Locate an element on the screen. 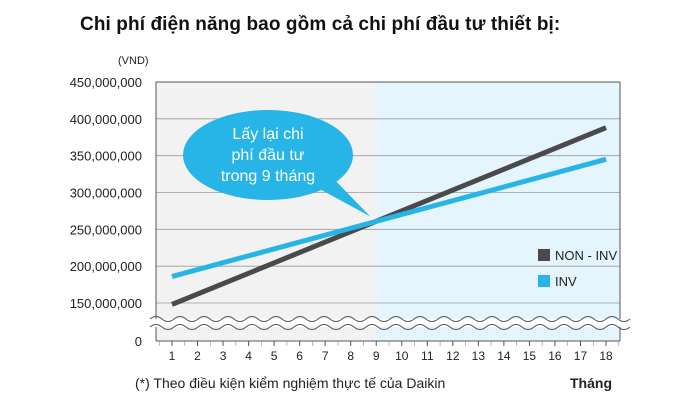 This screenshot has height=414, width=686. callout-text-line: Lấy lại chi is located at coordinates (267, 134).